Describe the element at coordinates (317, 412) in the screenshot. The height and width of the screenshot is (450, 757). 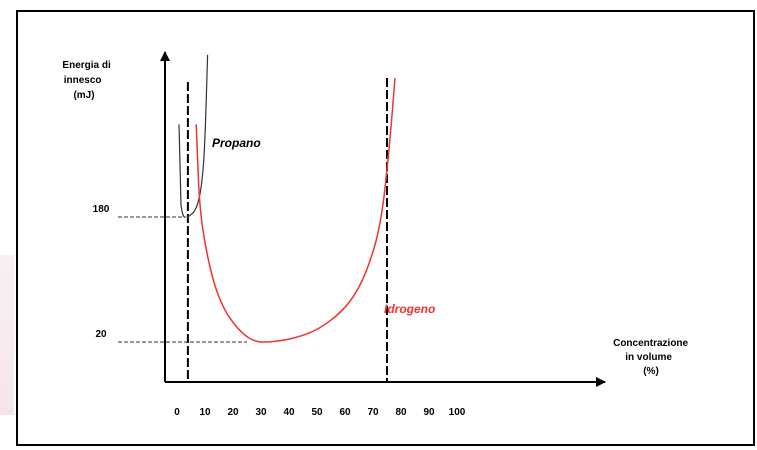
I see `x-tick-label-50: 50` at that location.